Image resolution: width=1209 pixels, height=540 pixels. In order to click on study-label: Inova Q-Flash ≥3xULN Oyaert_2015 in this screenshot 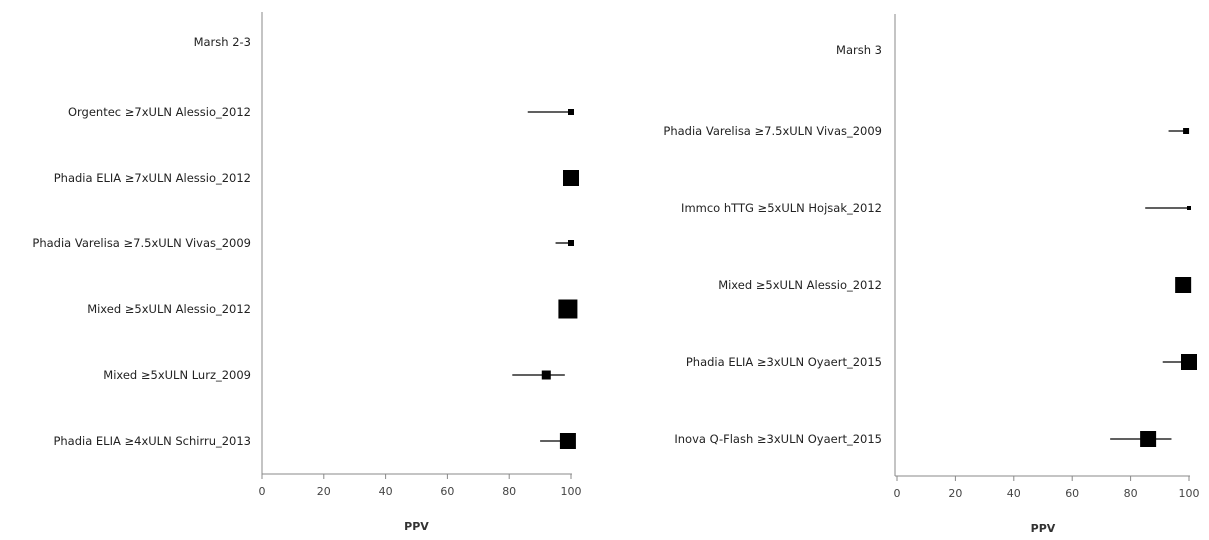, I will do `click(778, 439)`.